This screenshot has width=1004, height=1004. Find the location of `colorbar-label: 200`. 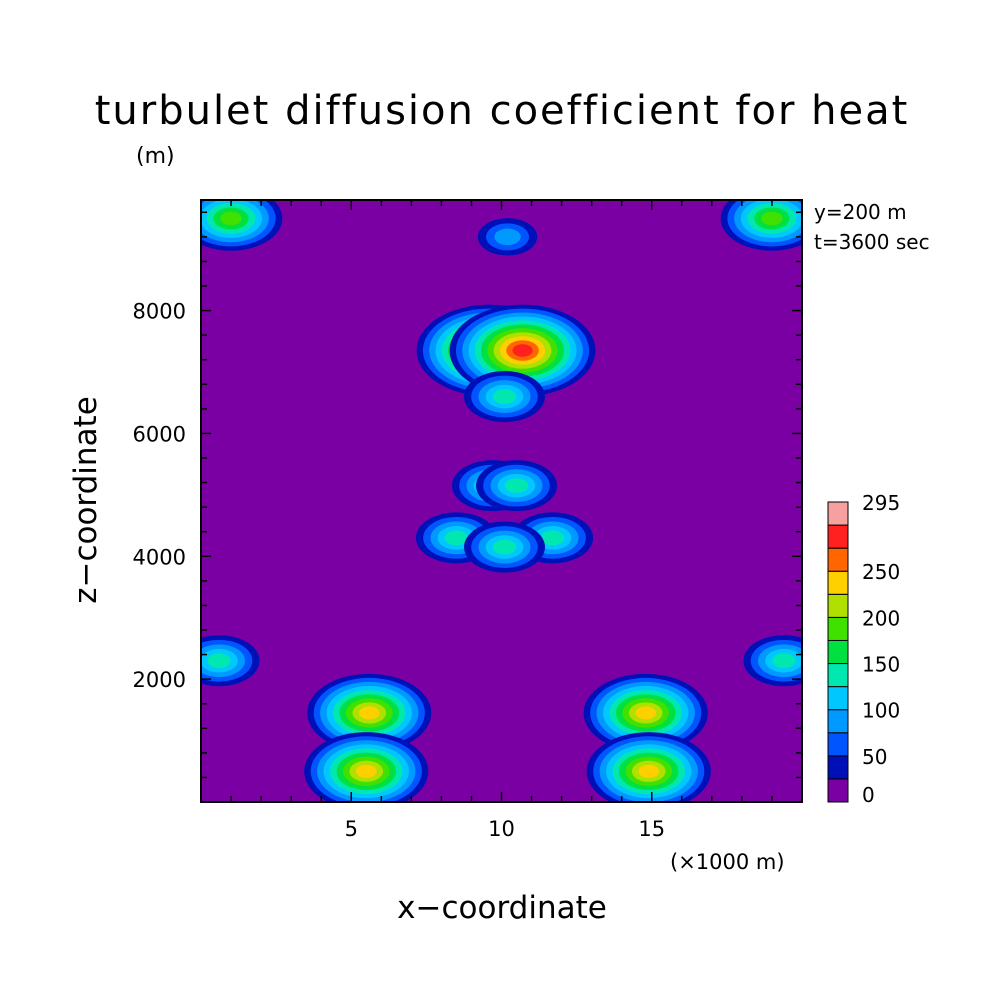

colorbar-label: 200 is located at coordinates (881, 618).